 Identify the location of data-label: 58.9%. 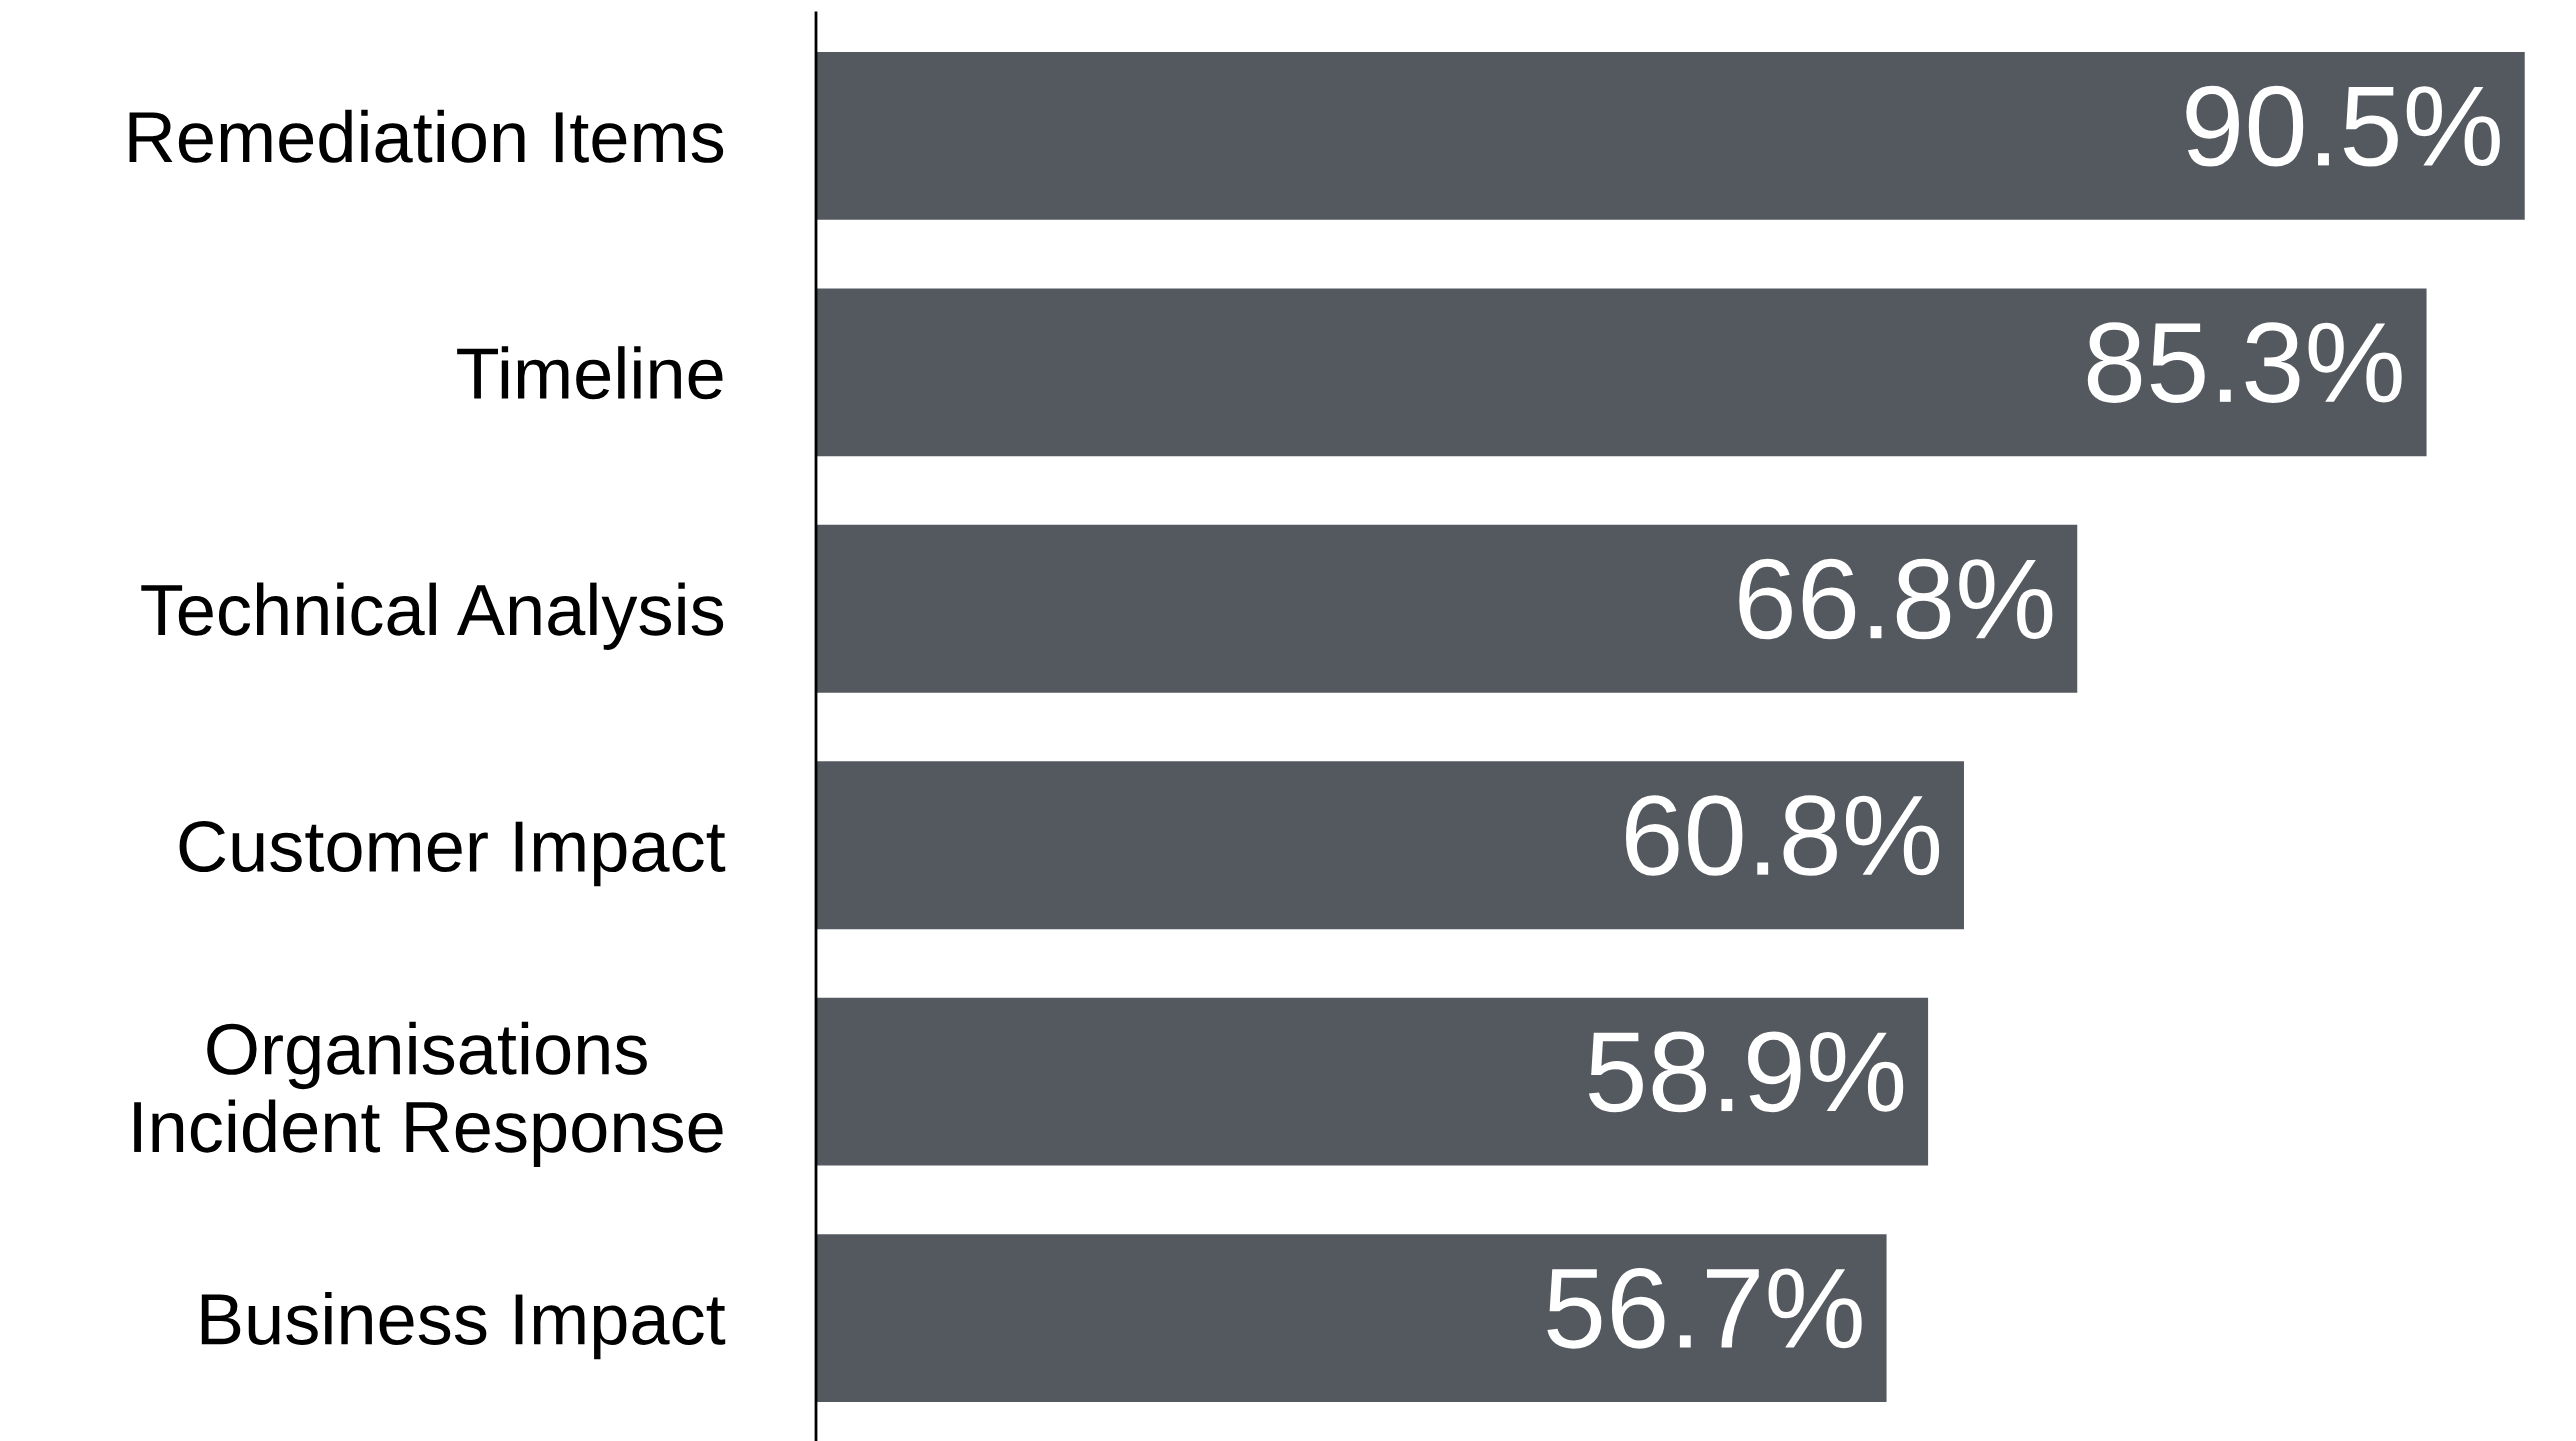
(1746, 1072).